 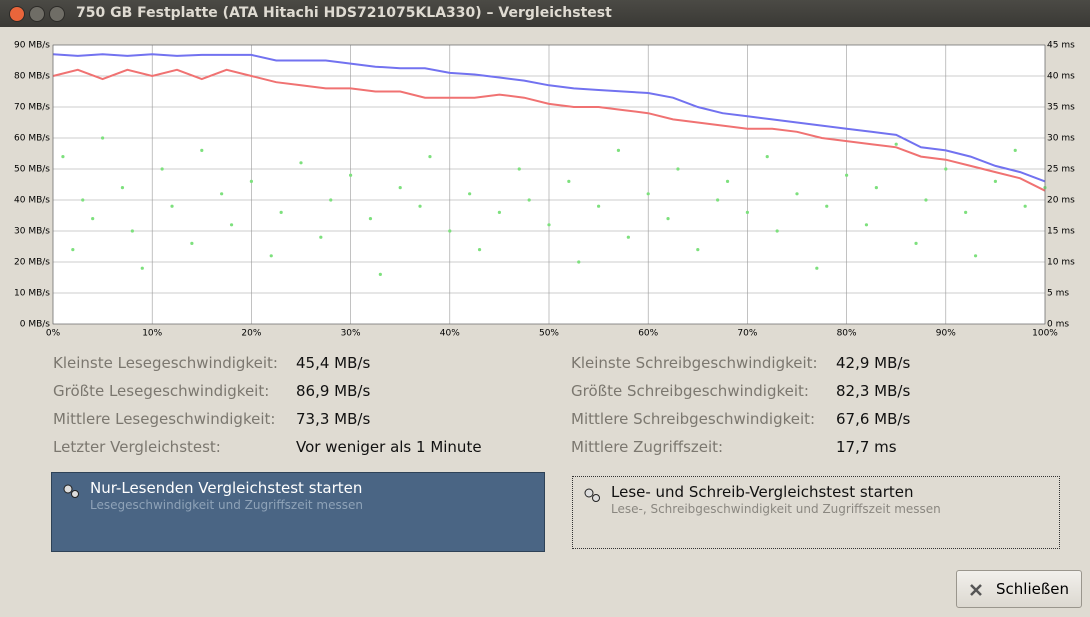 I want to click on x-tick-label: 80%, so click(x=847, y=334).